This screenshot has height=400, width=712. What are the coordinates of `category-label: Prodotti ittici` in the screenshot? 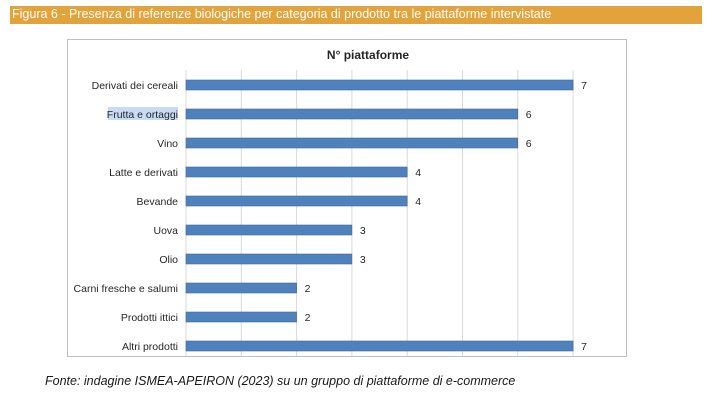 It's located at (149, 318).